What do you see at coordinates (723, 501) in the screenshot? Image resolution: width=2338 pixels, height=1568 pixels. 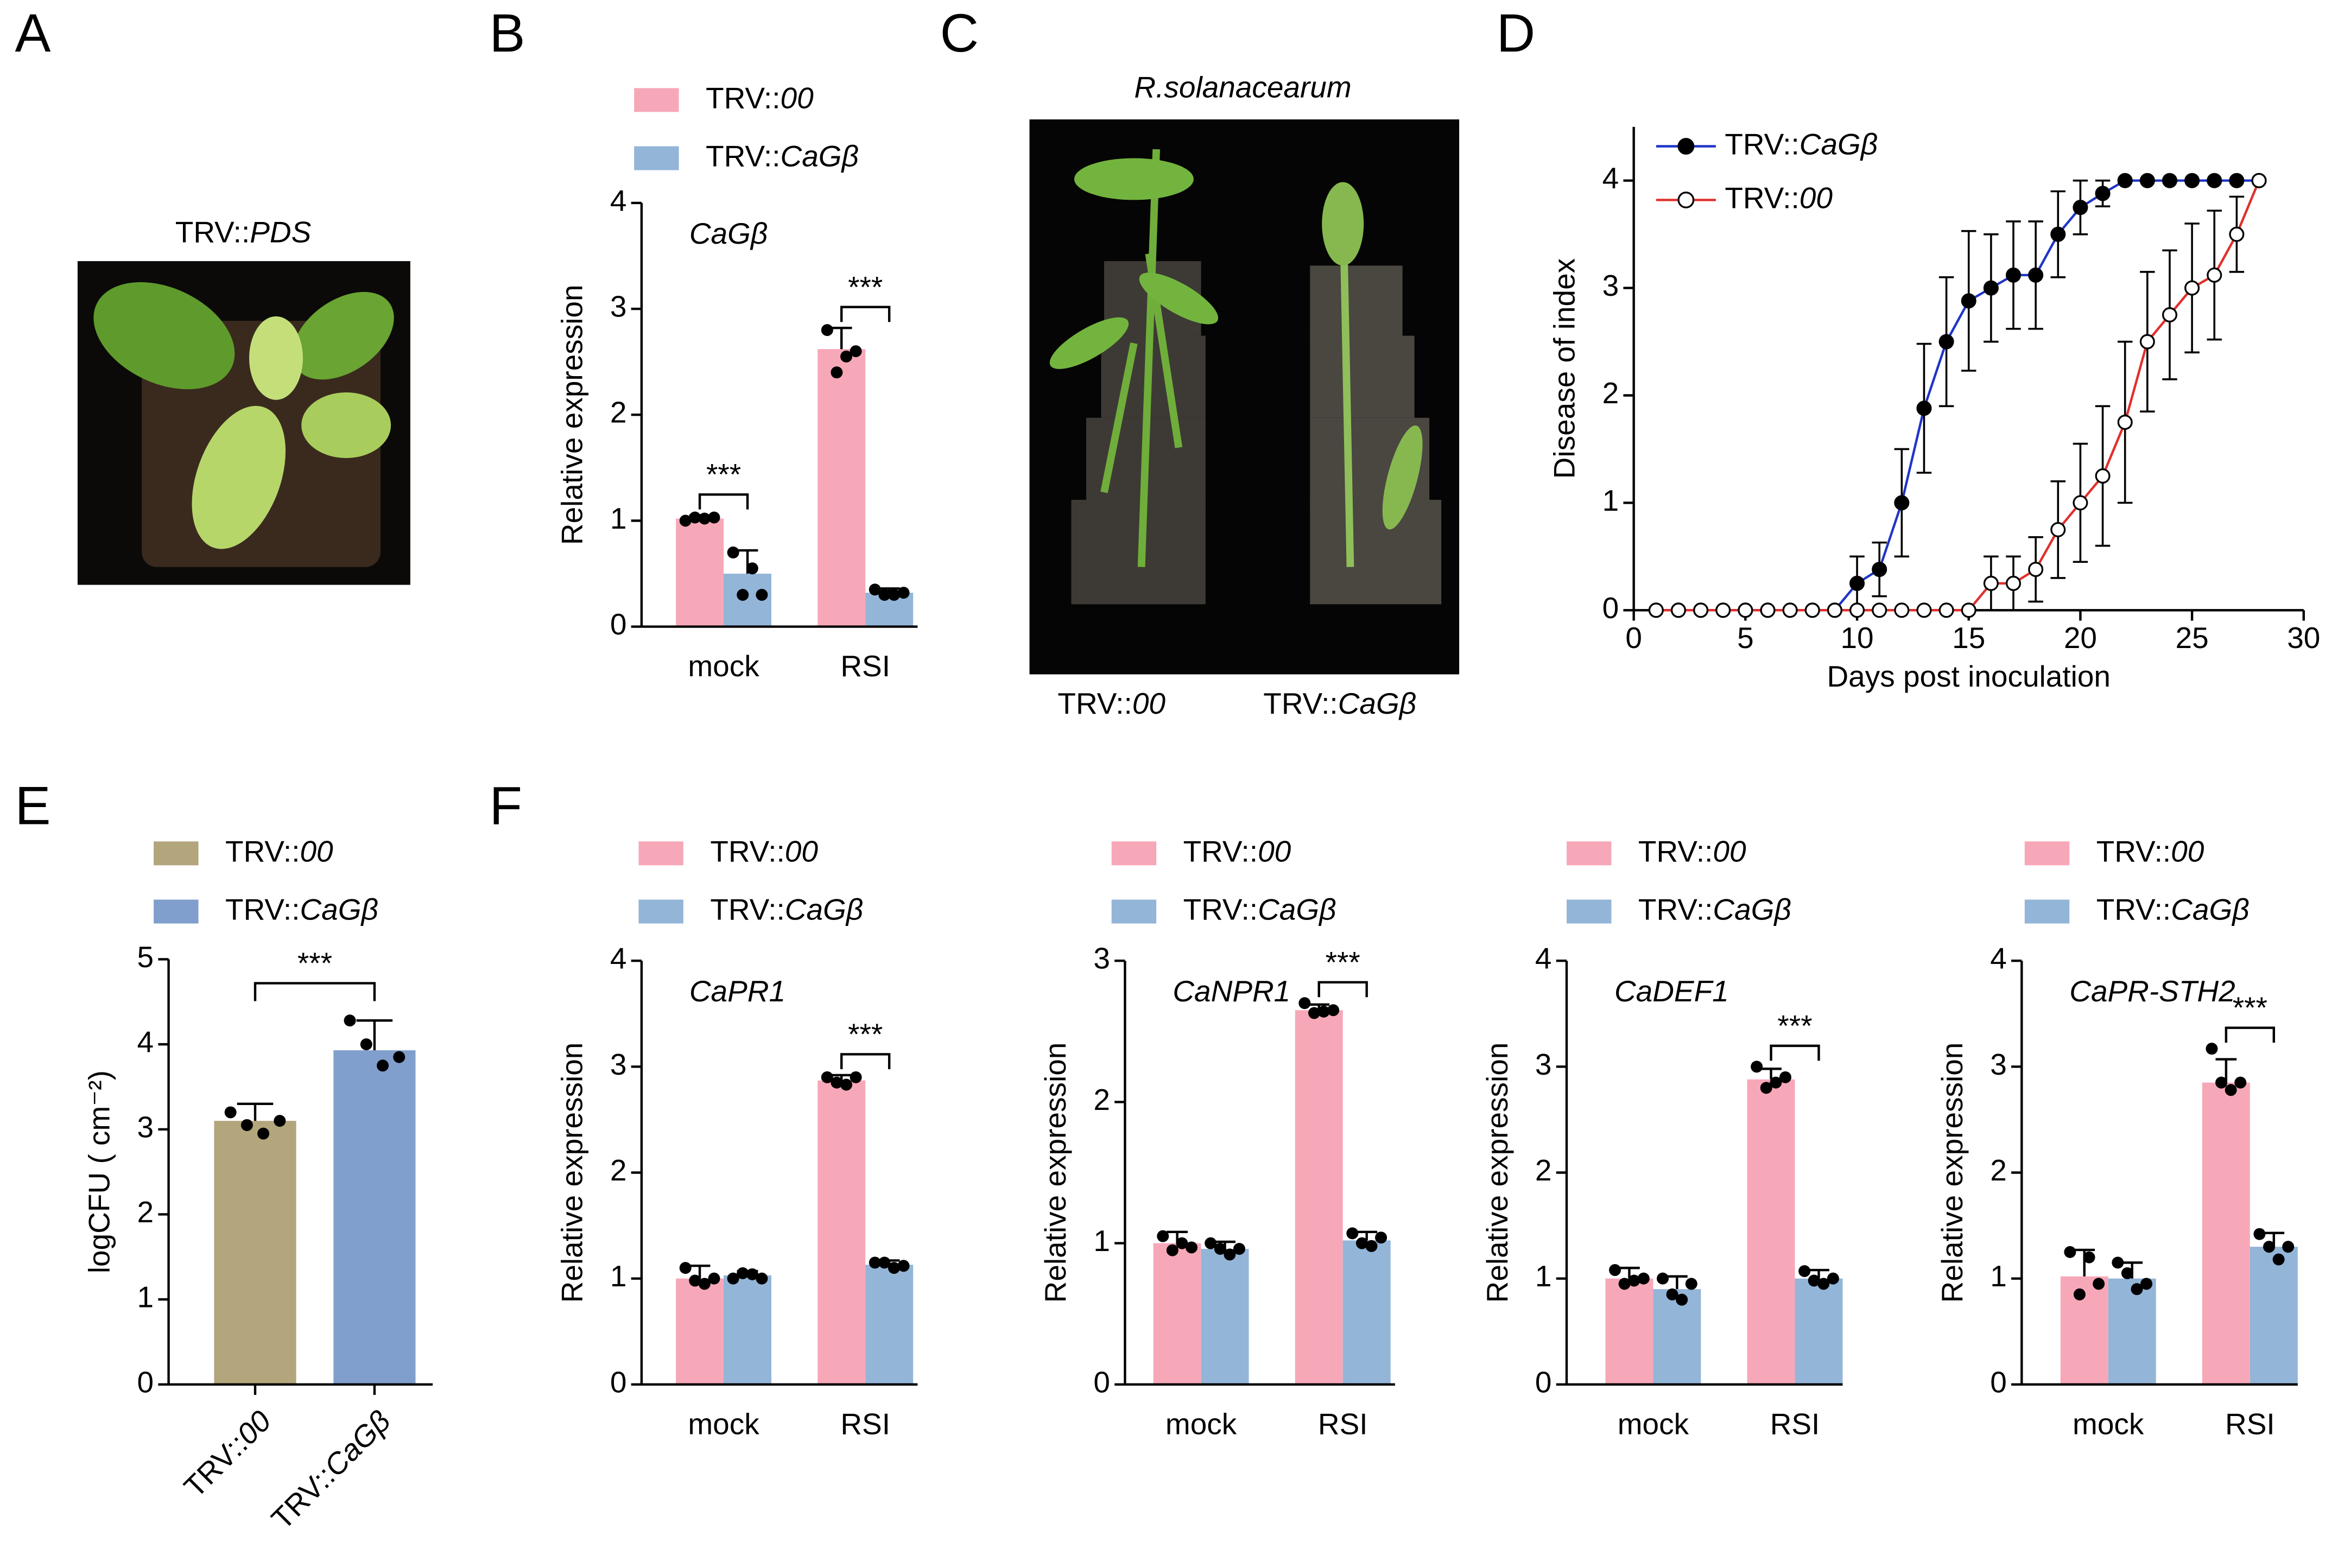 I see `significance-bracket` at bounding box center [723, 501].